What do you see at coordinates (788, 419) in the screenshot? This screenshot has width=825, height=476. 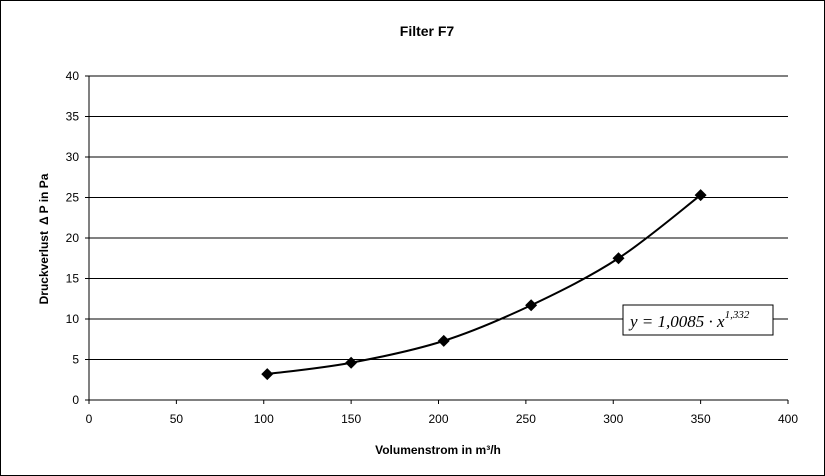 I see `x-tick-label: 400` at bounding box center [788, 419].